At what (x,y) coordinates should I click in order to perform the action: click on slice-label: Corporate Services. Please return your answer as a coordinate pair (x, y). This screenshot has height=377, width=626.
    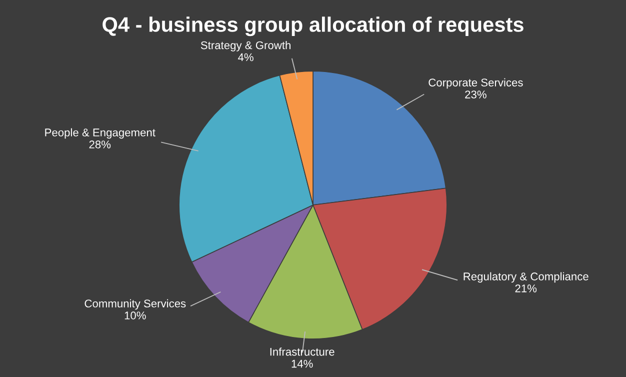
    Looking at the image, I should click on (475, 83).